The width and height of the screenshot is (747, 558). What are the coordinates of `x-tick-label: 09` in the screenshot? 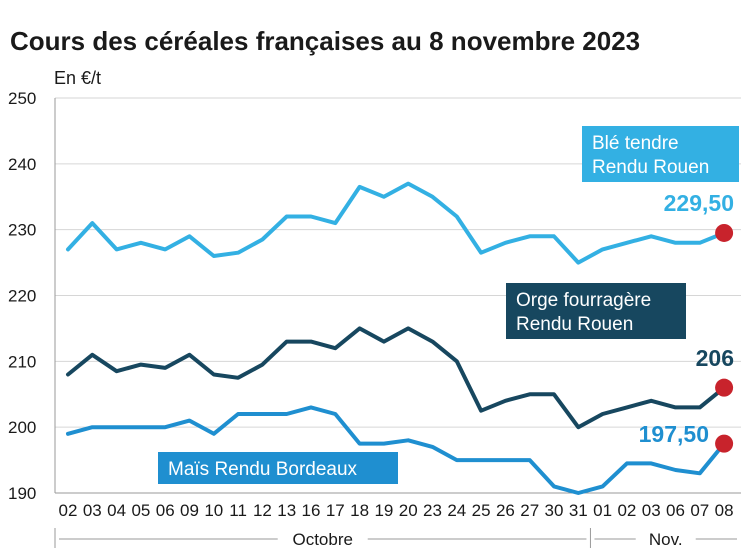 It's located at (189, 510).